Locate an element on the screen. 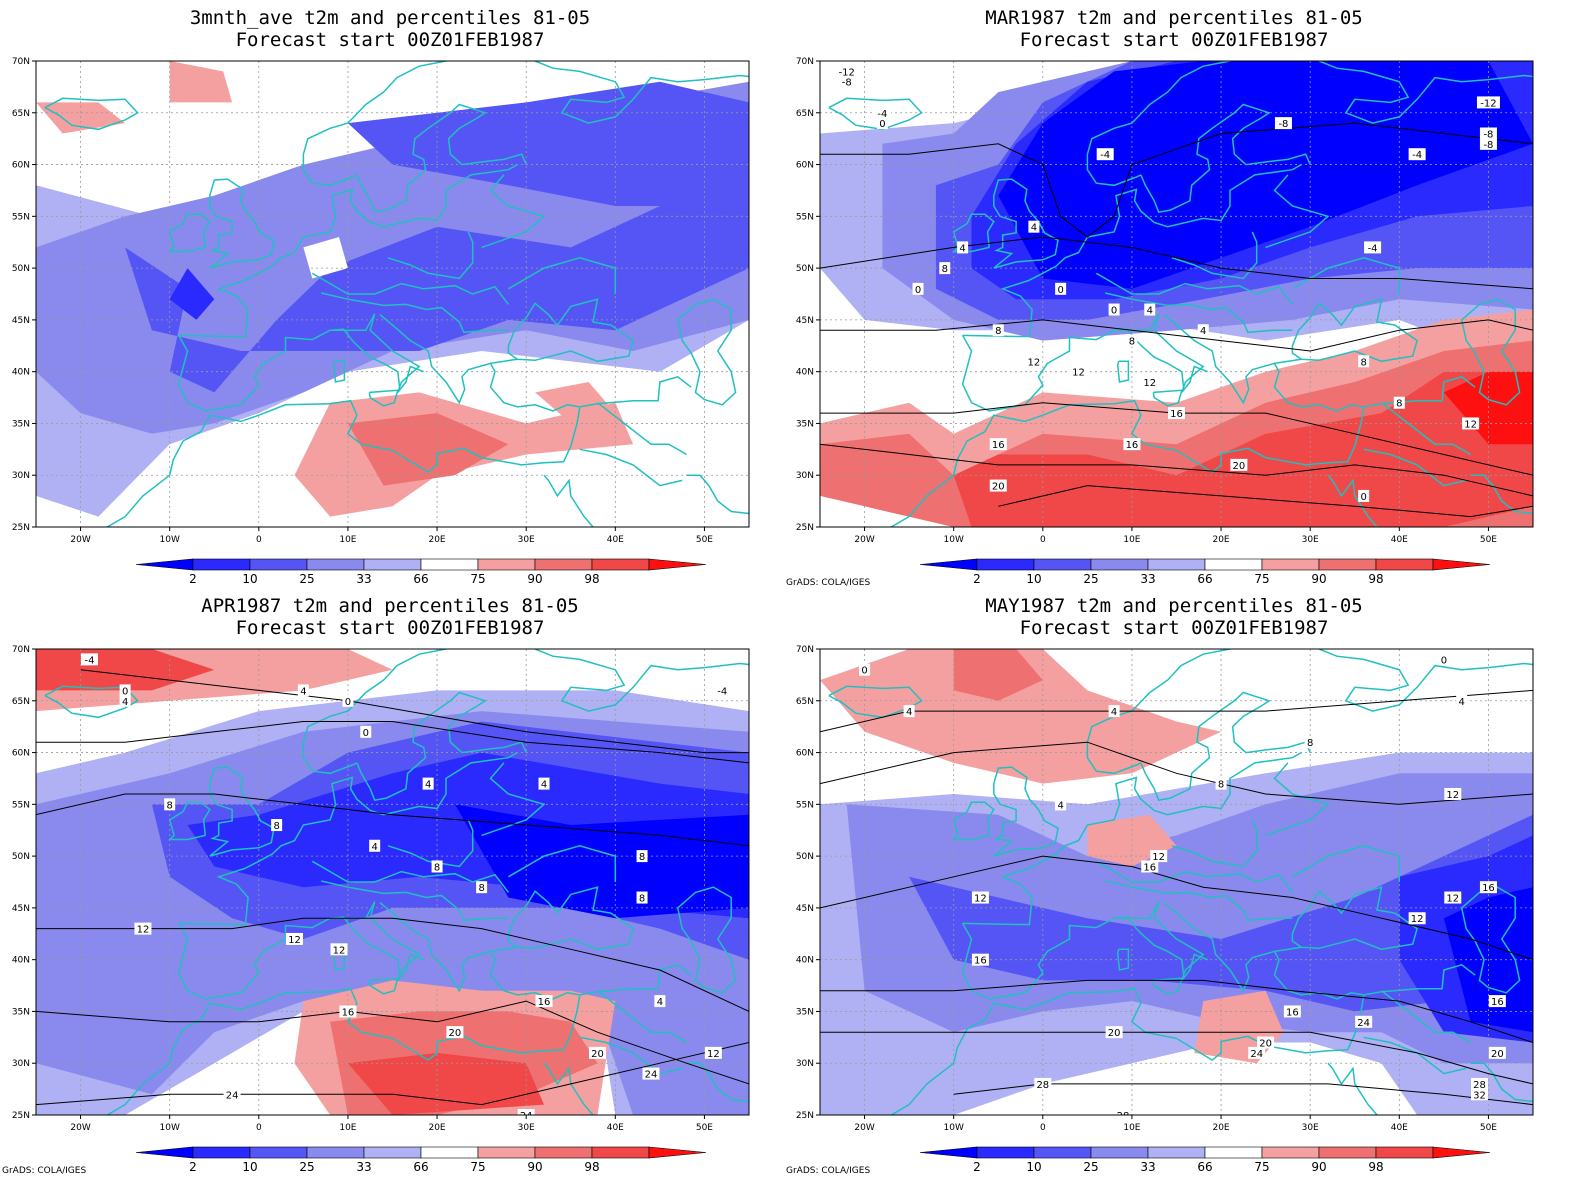  y-tick-label: 45N is located at coordinates (21, 321).